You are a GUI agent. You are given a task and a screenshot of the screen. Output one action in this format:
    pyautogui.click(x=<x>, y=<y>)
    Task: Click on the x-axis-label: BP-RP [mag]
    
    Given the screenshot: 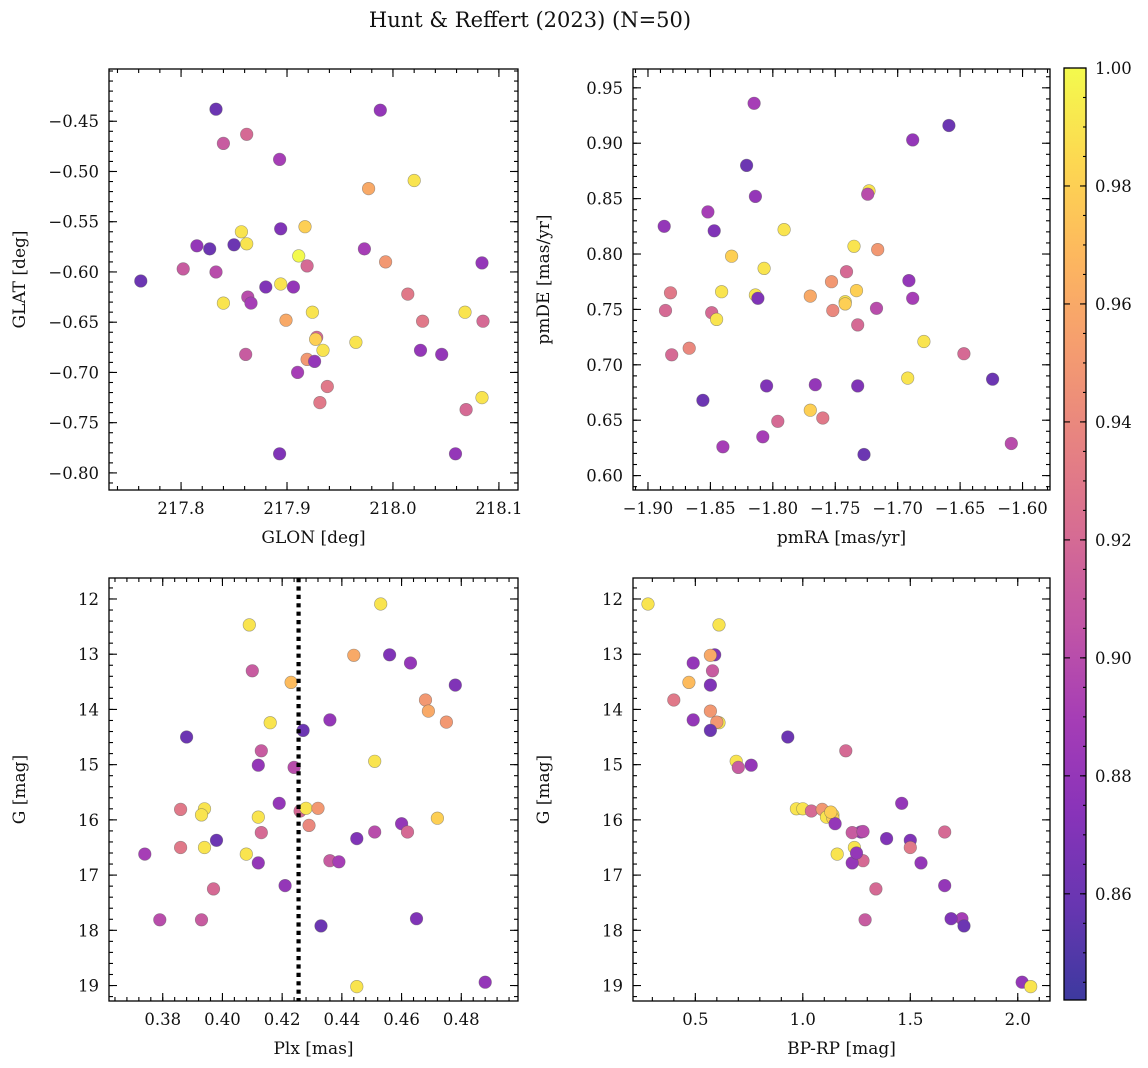 What is the action you would take?
    pyautogui.click(x=841, y=1049)
    